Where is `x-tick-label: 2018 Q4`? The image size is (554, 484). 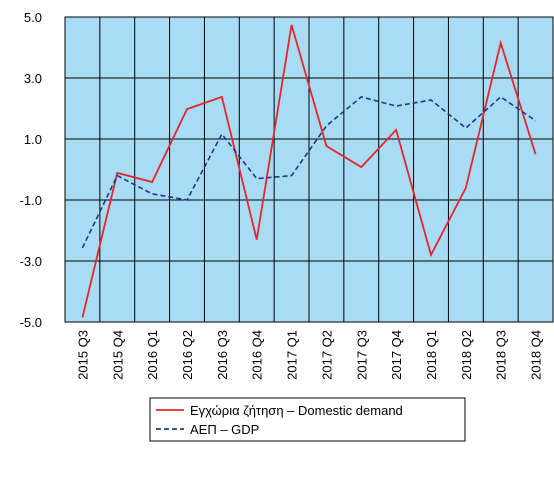
x-tick-label: 2018 Q4 is located at coordinates (536, 355).